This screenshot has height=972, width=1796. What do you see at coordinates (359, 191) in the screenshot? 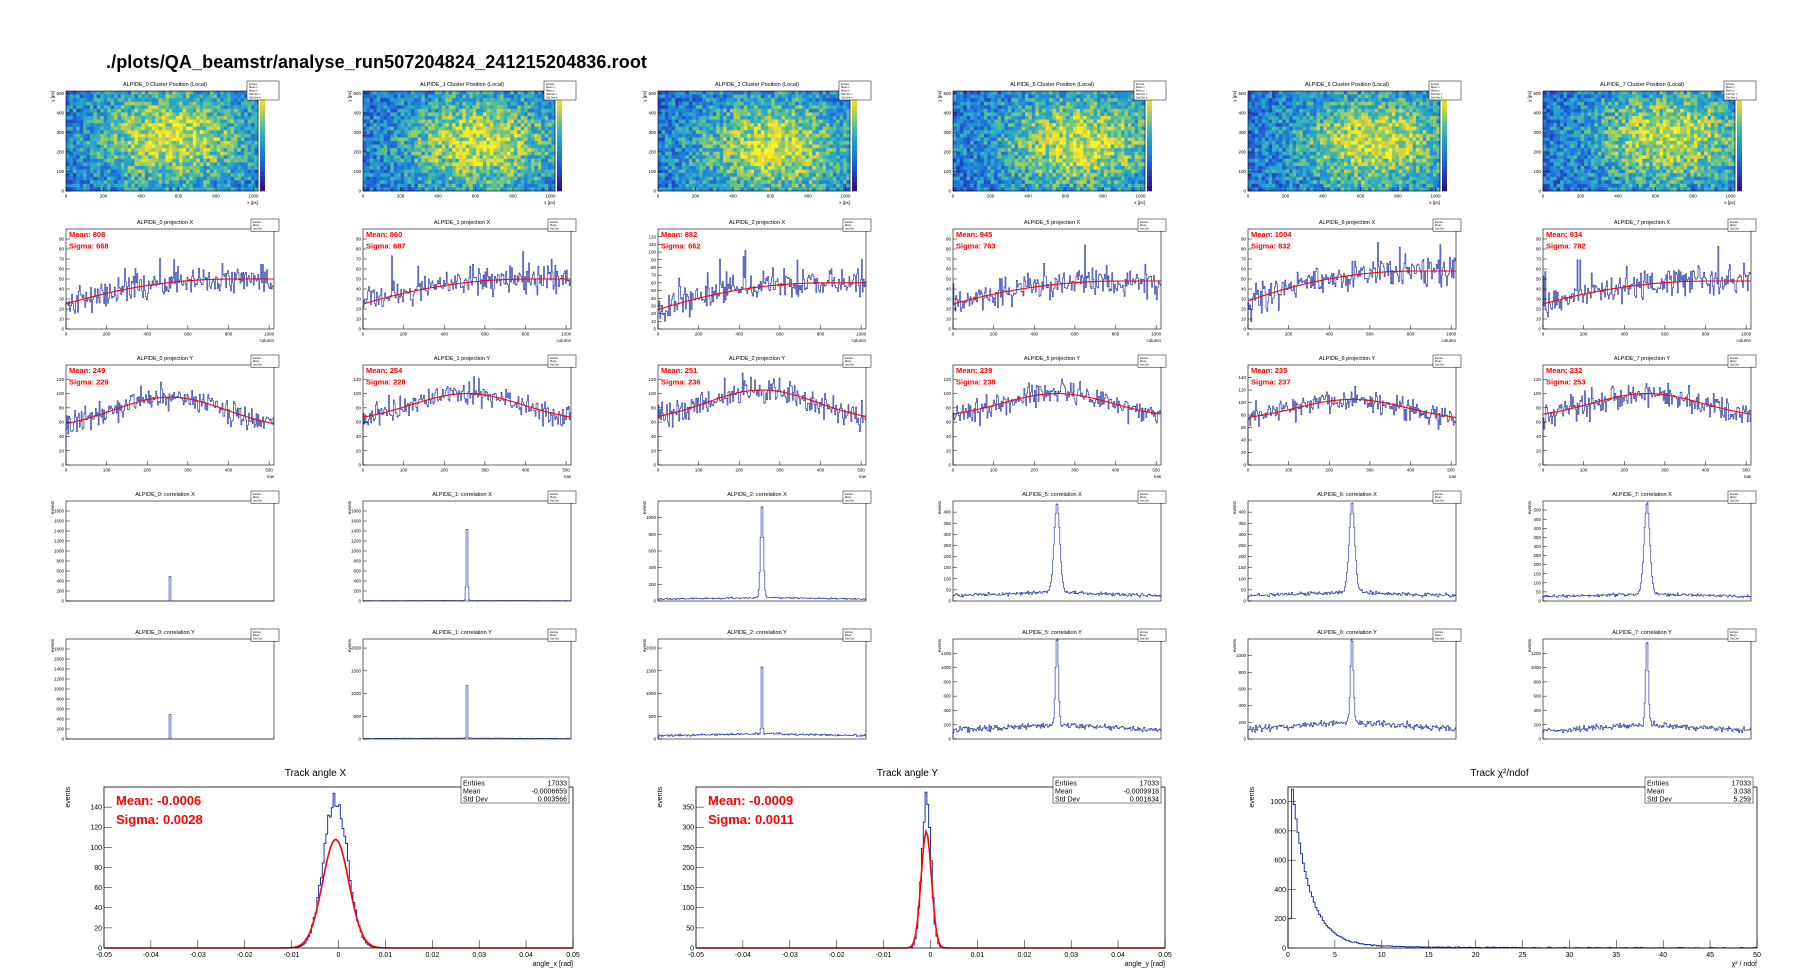
I see `y-tick-label: 0` at bounding box center [359, 191].